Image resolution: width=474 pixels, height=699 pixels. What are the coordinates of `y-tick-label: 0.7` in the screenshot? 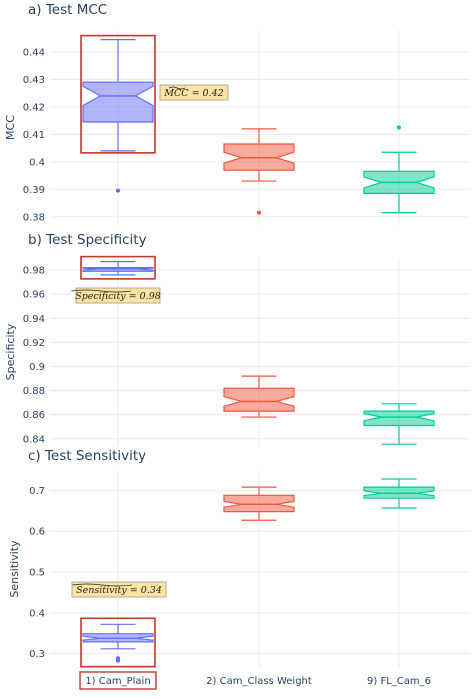 It's located at (37, 491).